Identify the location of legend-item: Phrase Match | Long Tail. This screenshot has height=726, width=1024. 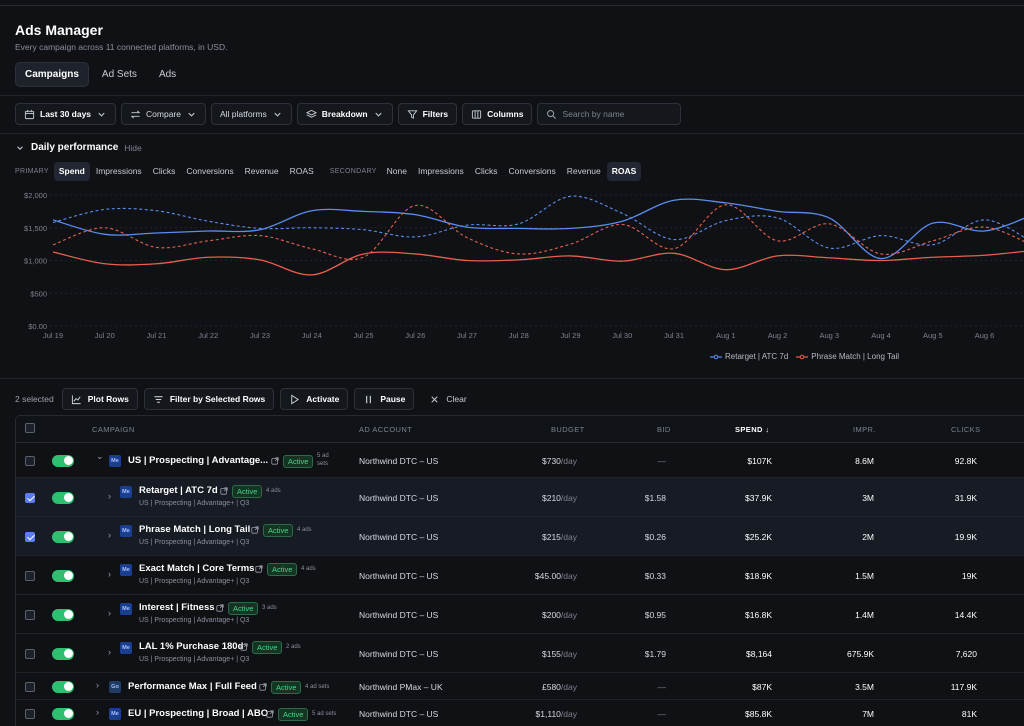
(847, 356).